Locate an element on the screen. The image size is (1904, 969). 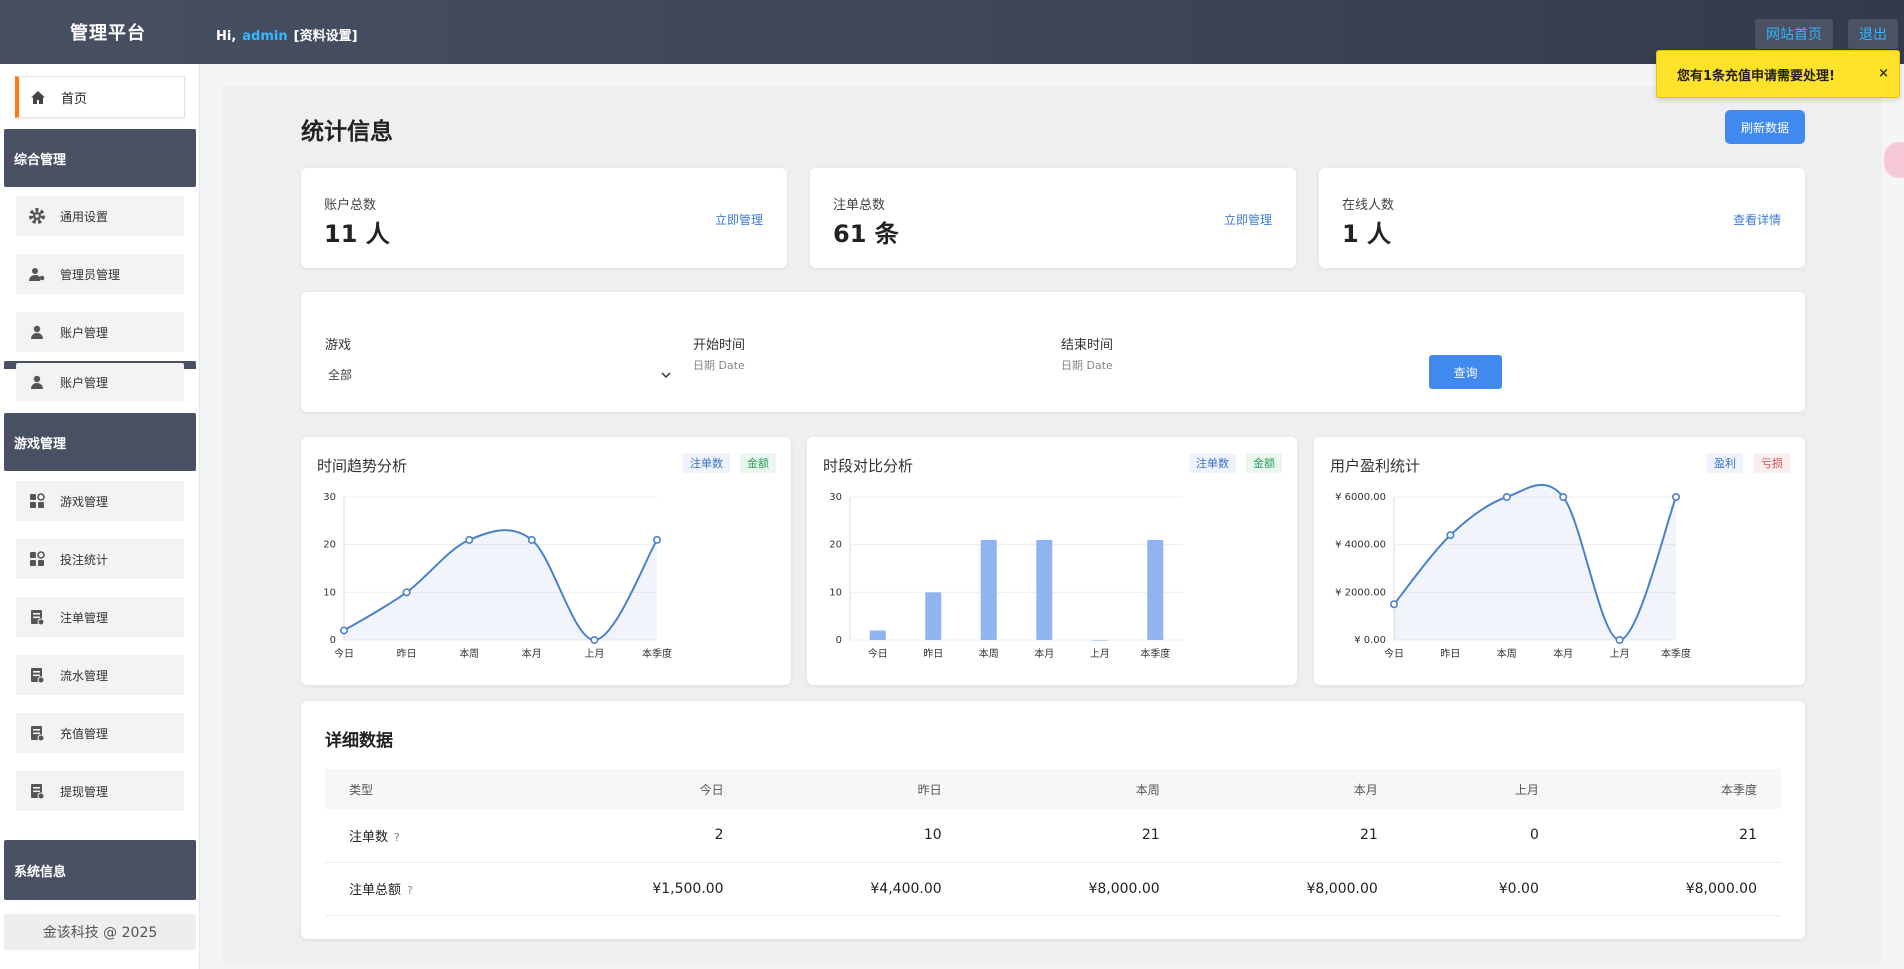
table-cell: ¥0.00 is located at coordinates (1482, 889).